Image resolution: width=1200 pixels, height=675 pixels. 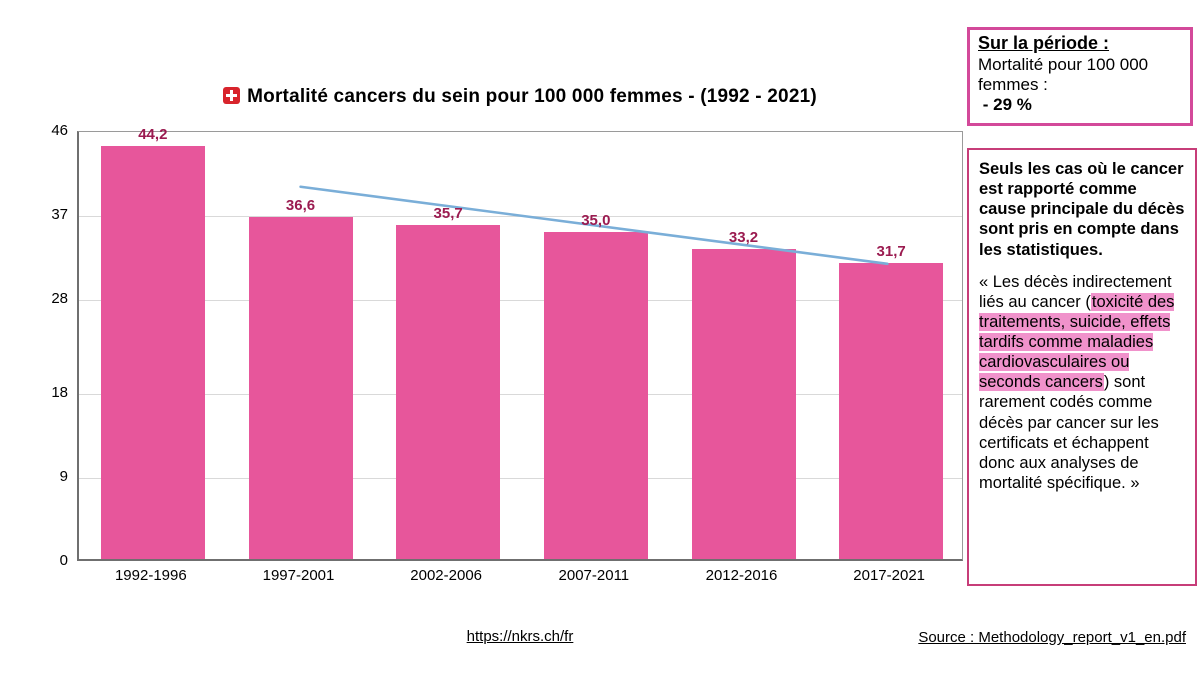 What do you see at coordinates (59, 392) in the screenshot?
I see `y-tick-label: 18` at bounding box center [59, 392].